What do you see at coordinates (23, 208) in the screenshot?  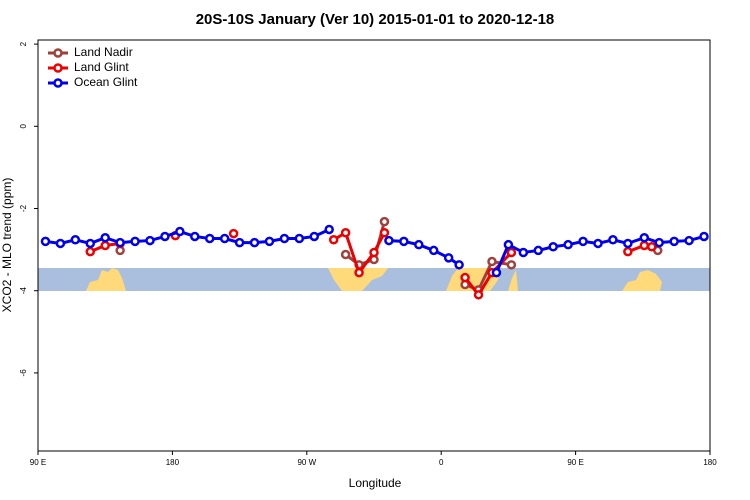 I see `y-tick-label: -2` at bounding box center [23, 208].